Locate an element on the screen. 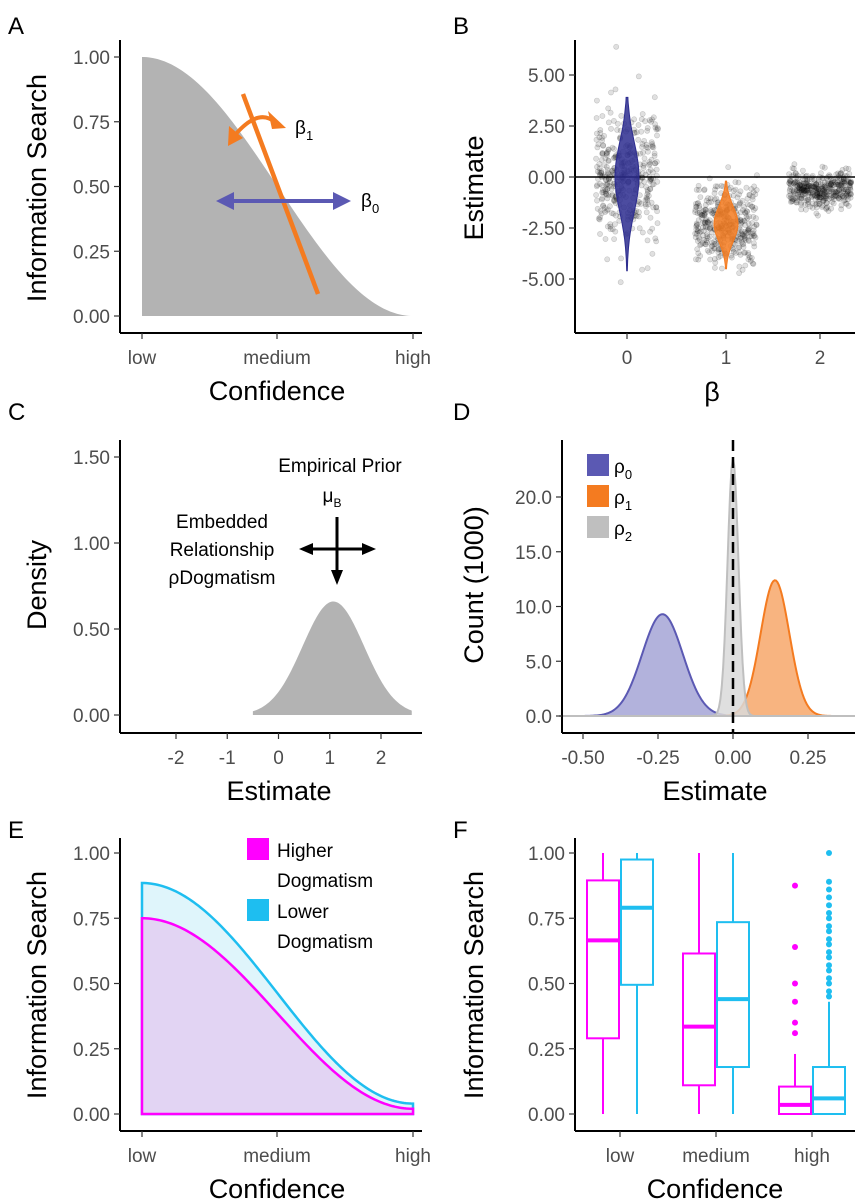 The image size is (855, 1204). f-x-tick-label: high is located at coordinates (812, 1156).